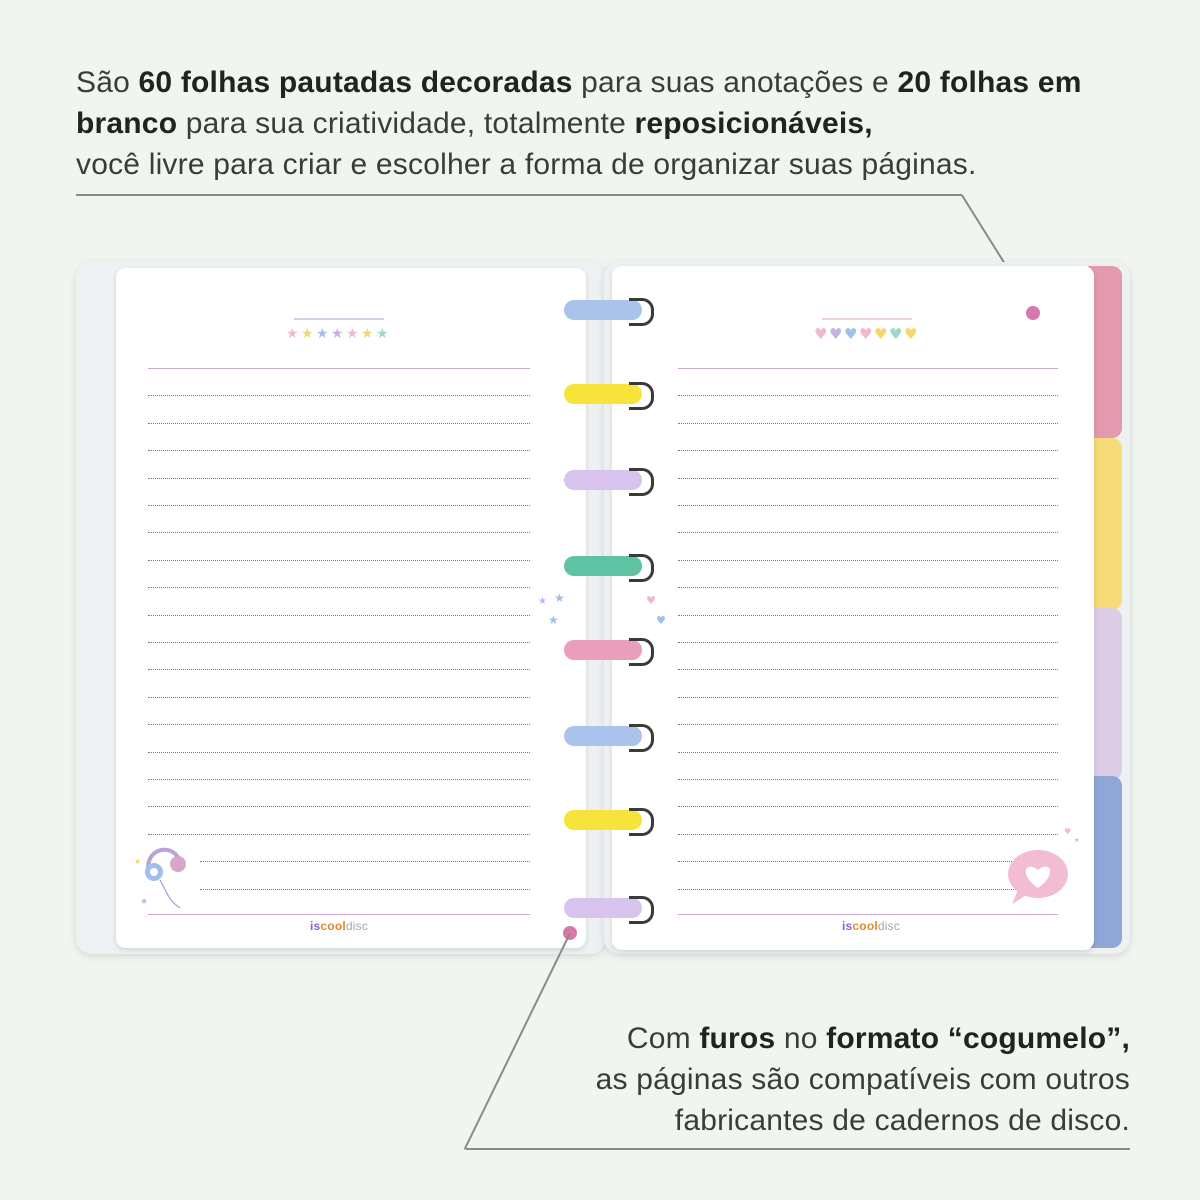 This screenshot has width=1200, height=1200. What do you see at coordinates (555, 608) in the screenshot?
I see `spine-stars-icon: ★ ★ ★` at bounding box center [555, 608].